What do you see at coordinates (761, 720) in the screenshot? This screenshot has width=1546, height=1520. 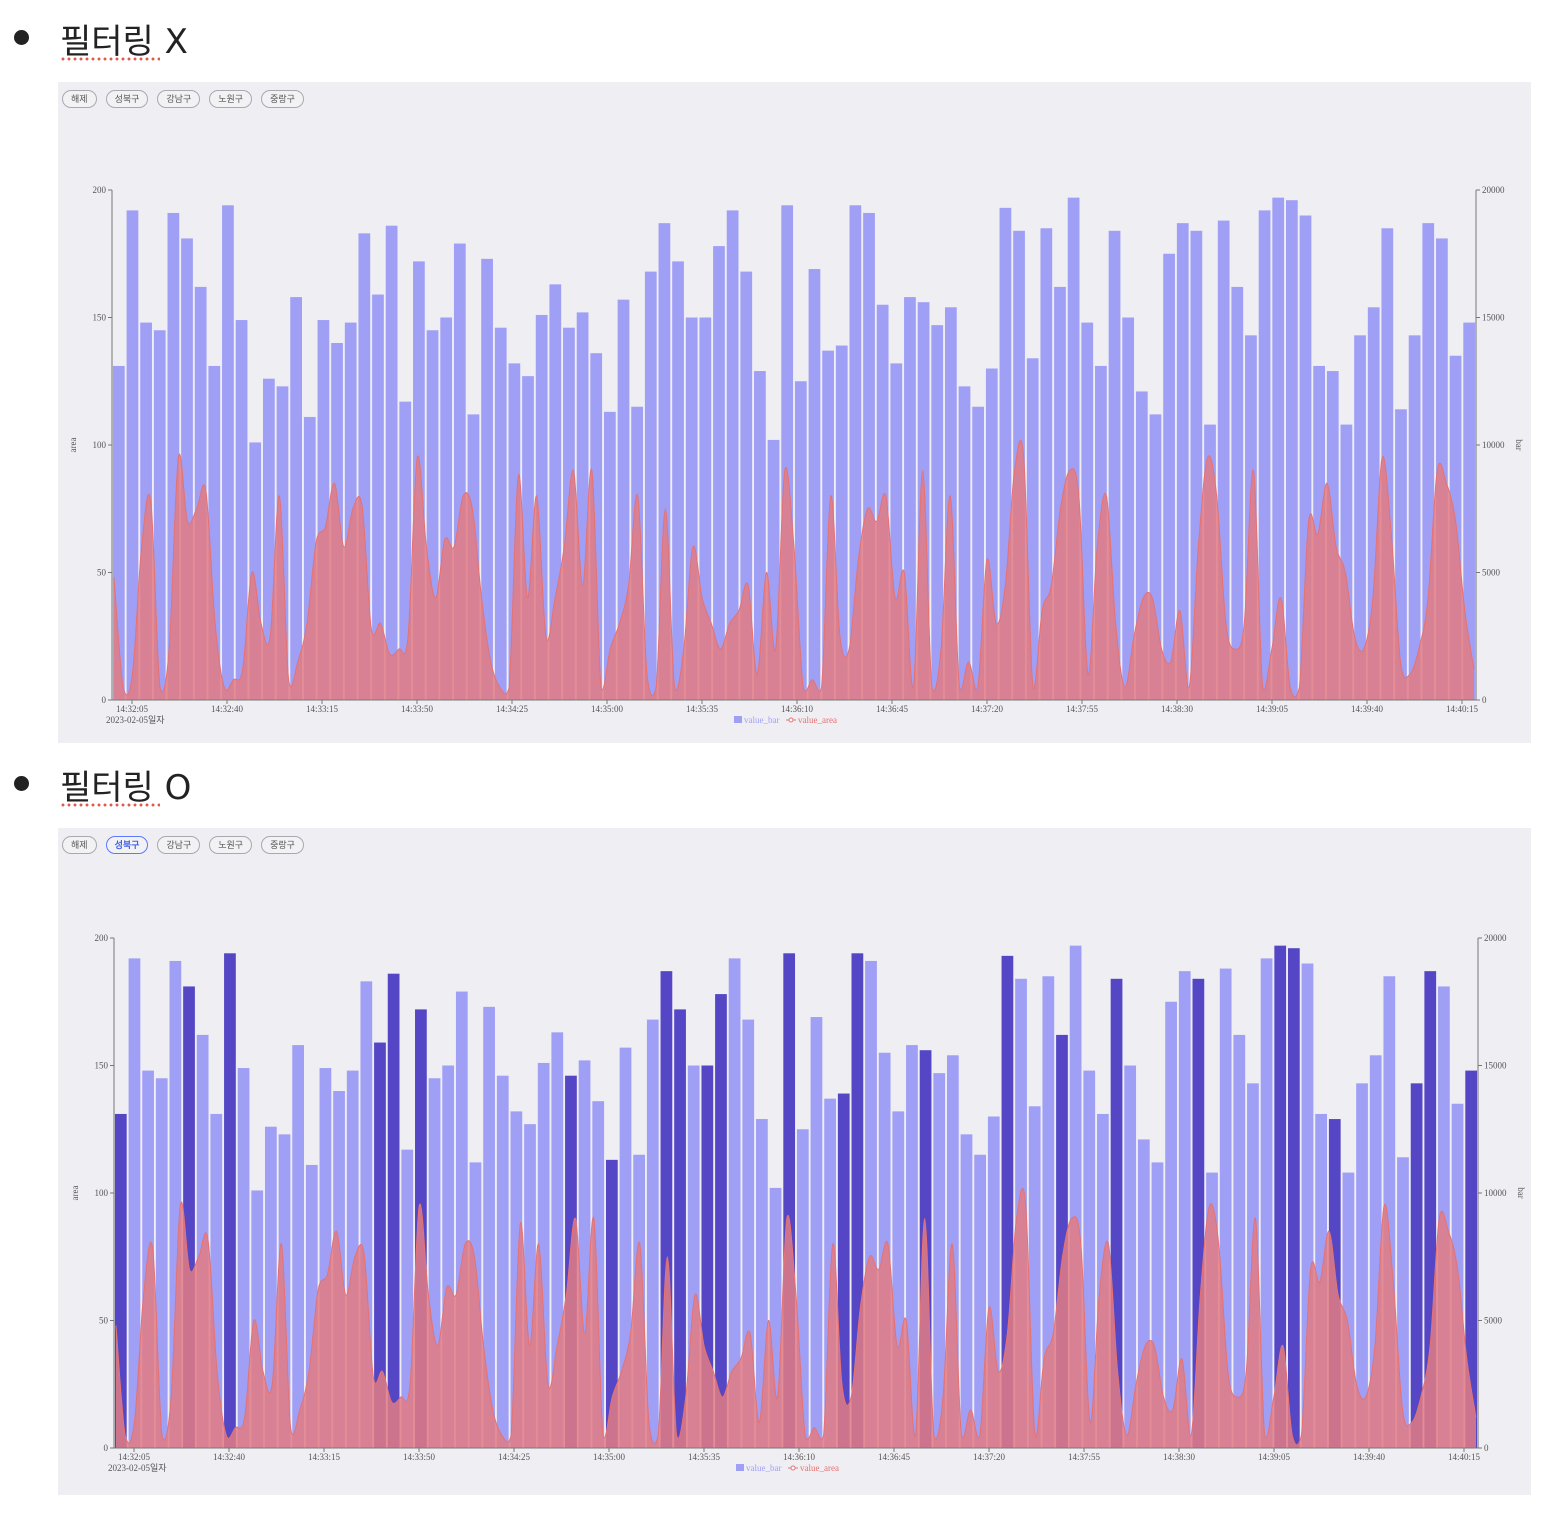 I see `legend-label-bar: value_bar` at bounding box center [761, 720].